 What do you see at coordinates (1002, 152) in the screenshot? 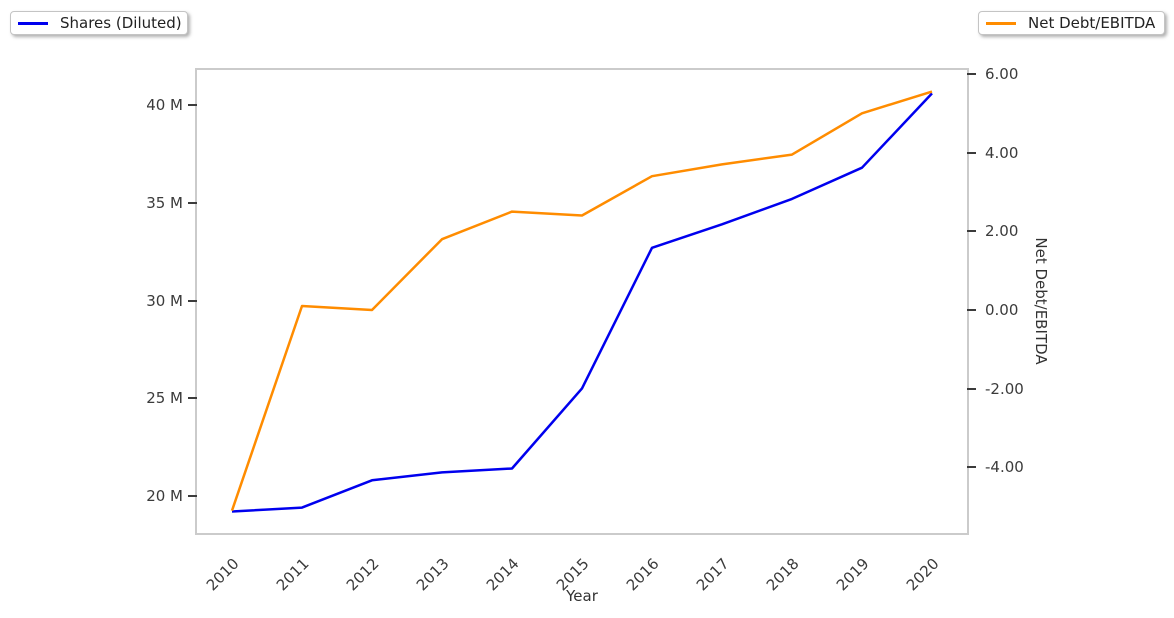
I see `right-axis-tick-label: 4.00` at bounding box center [1002, 152].